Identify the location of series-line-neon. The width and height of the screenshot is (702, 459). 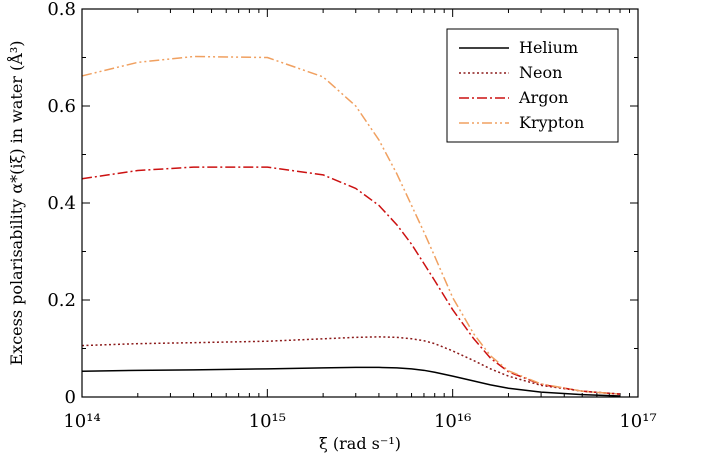
(351, 365).